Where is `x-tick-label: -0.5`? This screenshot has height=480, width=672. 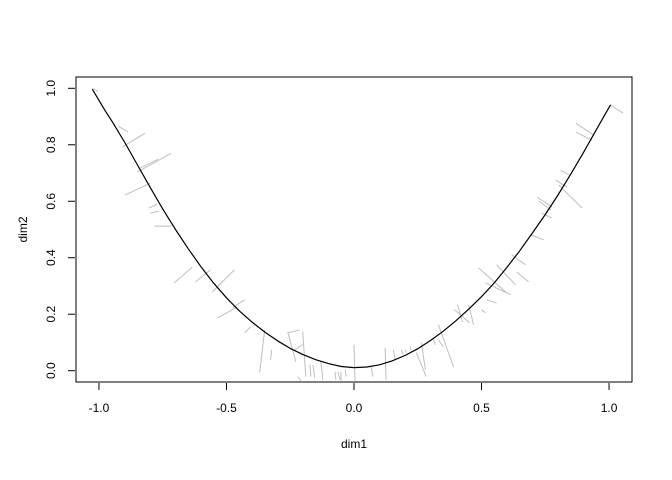
x-tick-label: -0.5 is located at coordinates (226, 408).